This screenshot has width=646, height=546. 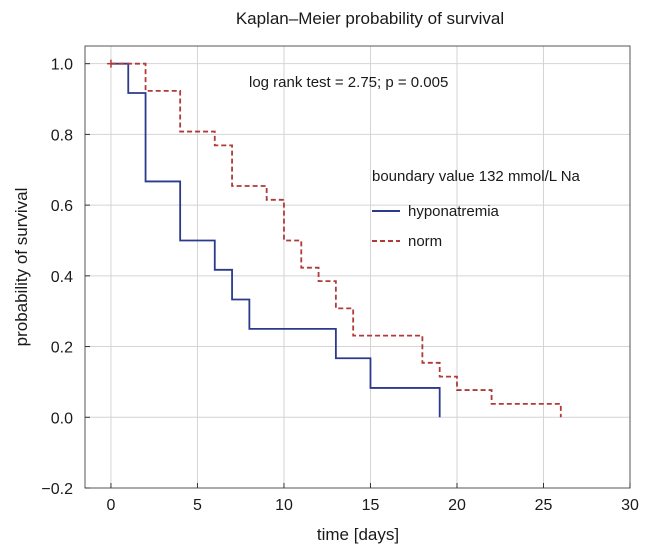 I want to click on y-tick-labels: −0.2 0.0 0.2 0.4 0.6 0.8 1.0, so click(x=57, y=277).